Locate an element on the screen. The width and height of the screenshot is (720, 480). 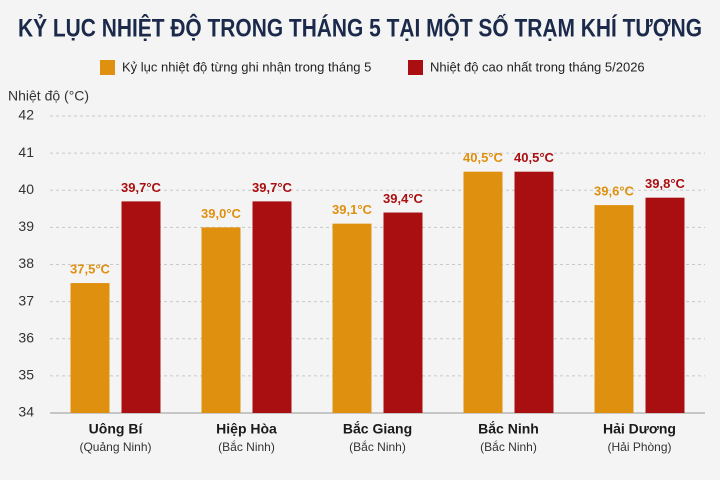
value-label: 37,5°C is located at coordinates (90, 269).